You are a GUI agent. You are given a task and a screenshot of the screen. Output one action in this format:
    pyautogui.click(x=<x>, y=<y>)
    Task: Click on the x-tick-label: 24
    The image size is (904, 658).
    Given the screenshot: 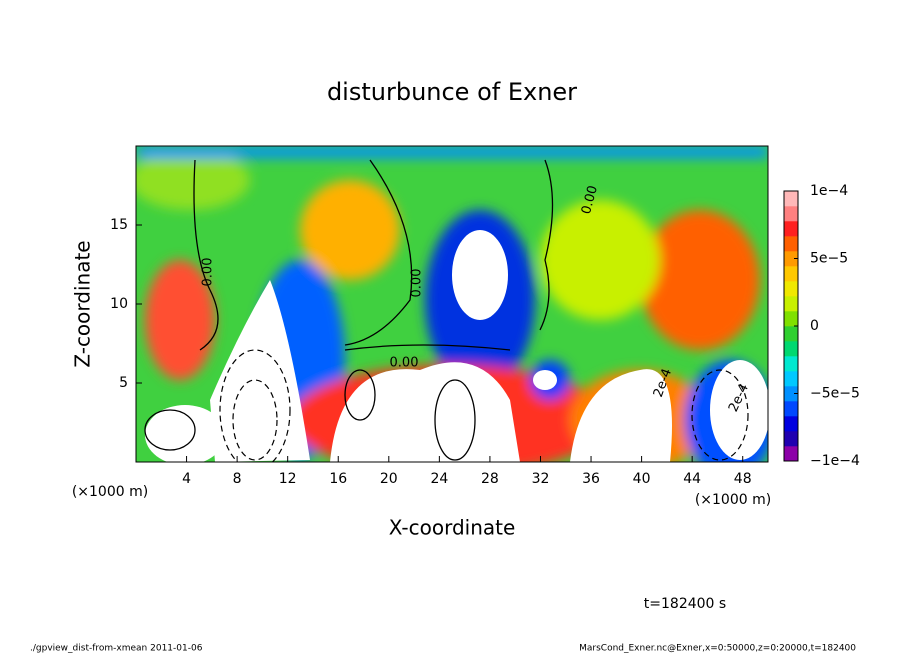 What is the action you would take?
    pyautogui.click(x=439, y=479)
    